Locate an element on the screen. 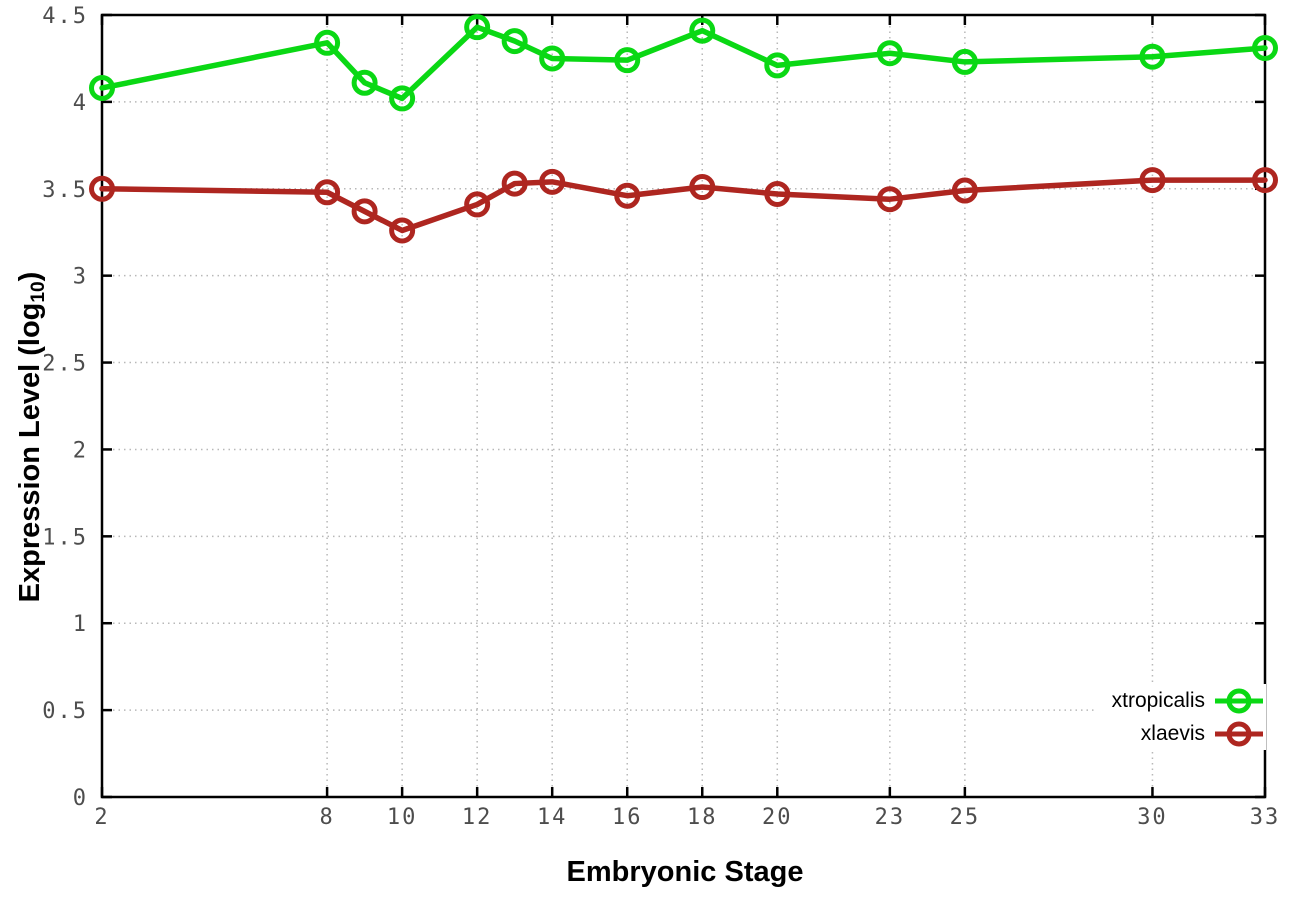 Image resolution: width=1296 pixels, height=907 pixels. legend-sample-xtropicalis is located at coordinates (1239, 700).